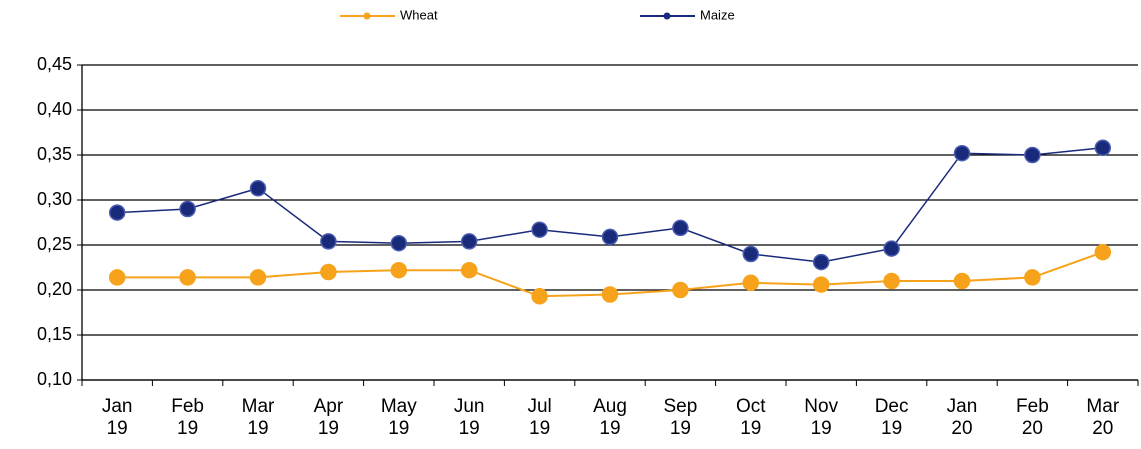 The height and width of the screenshot is (449, 1141). I want to click on y-tick-label: 0,45, so click(54, 64).